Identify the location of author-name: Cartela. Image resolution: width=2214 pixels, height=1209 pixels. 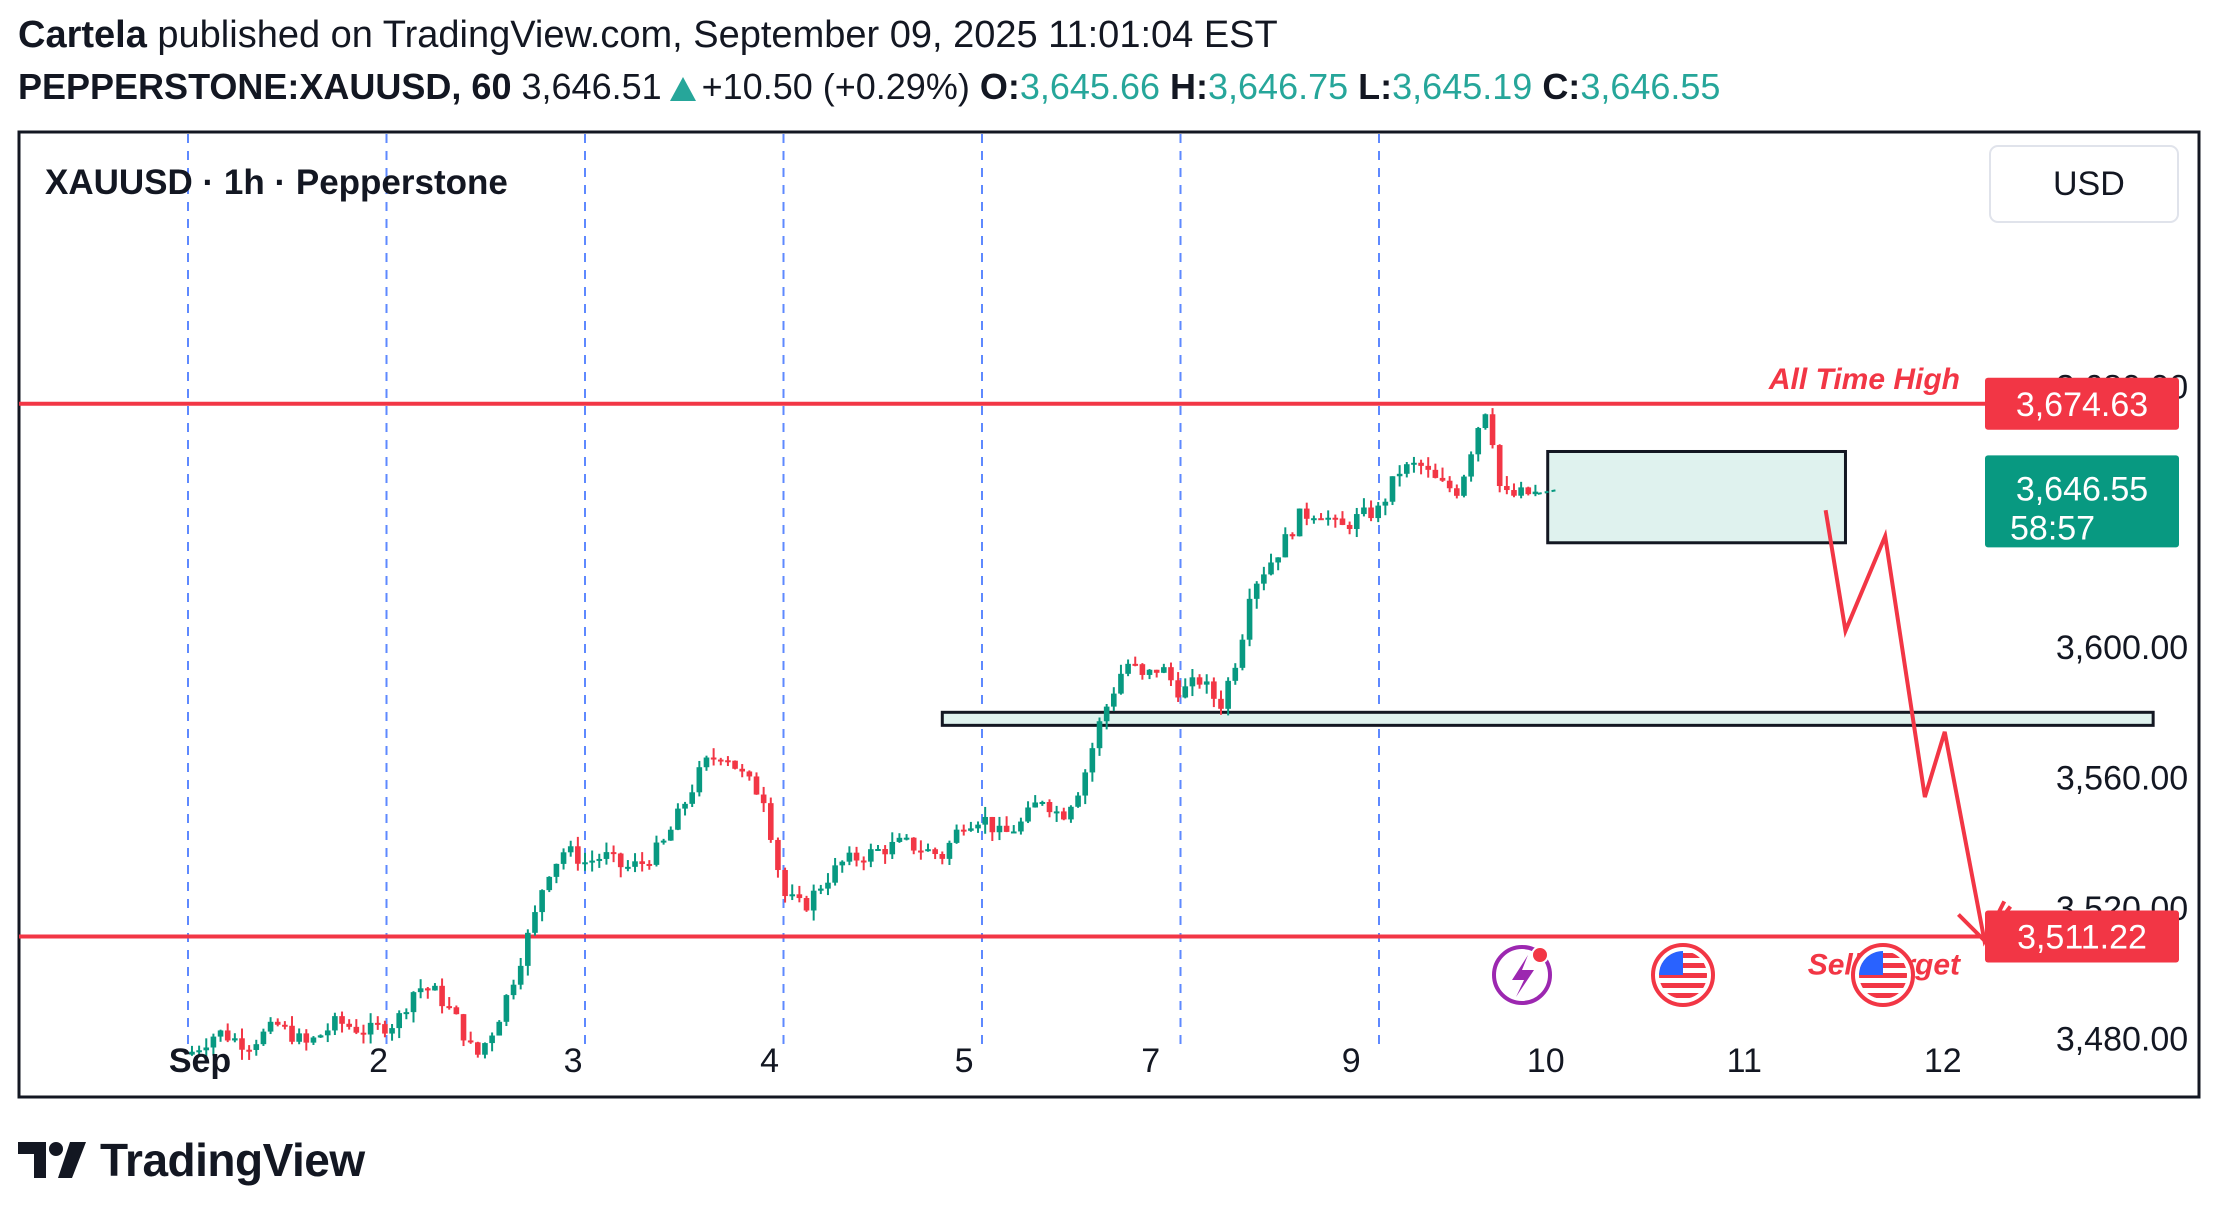
(82, 35).